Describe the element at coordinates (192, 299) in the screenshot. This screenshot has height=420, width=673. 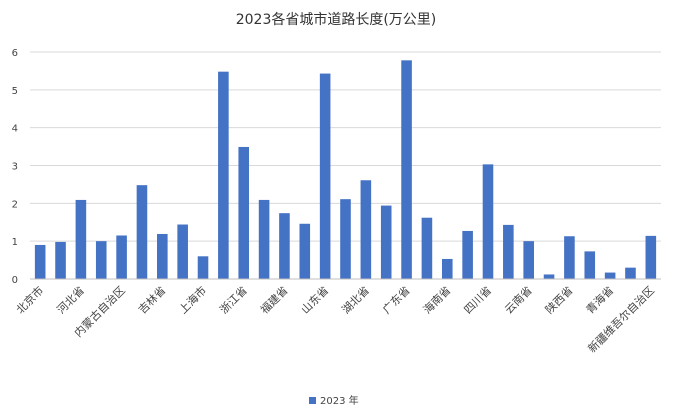
I see `x-tick-label: 上海市` at that location.